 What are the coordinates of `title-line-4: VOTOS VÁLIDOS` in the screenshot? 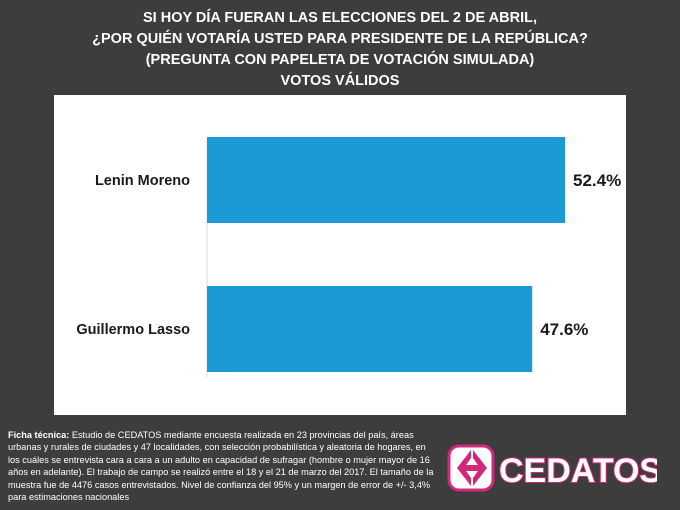 It's located at (340, 81).